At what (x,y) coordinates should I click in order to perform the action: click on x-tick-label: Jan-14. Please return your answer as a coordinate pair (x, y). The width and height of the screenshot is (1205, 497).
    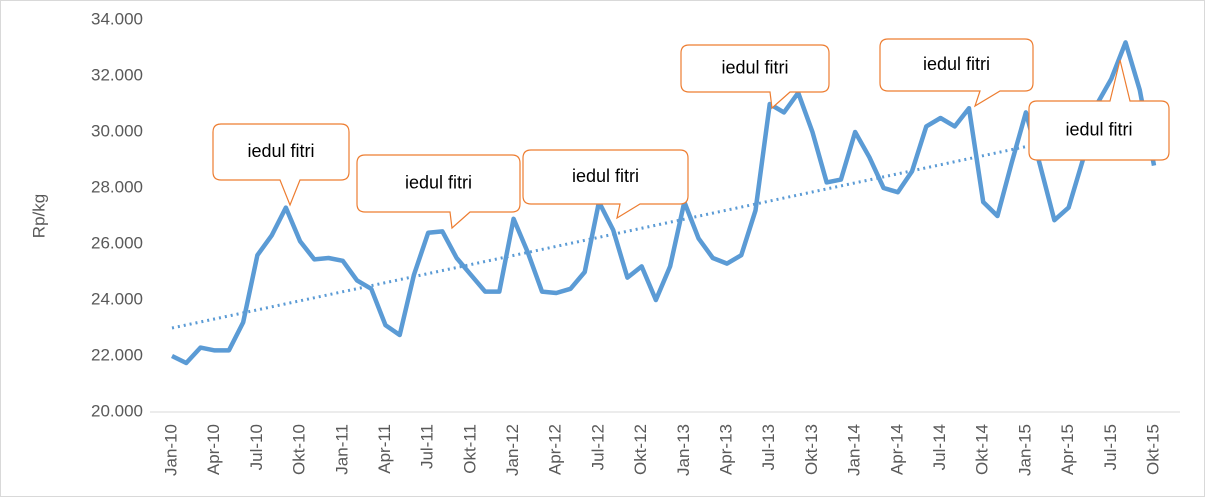
    Looking at the image, I should click on (854, 450).